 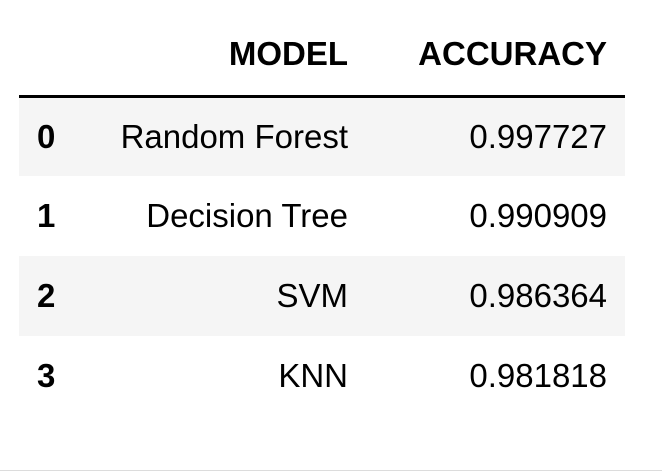 I want to click on accuracy-cell: 0.981818, so click(x=538, y=375).